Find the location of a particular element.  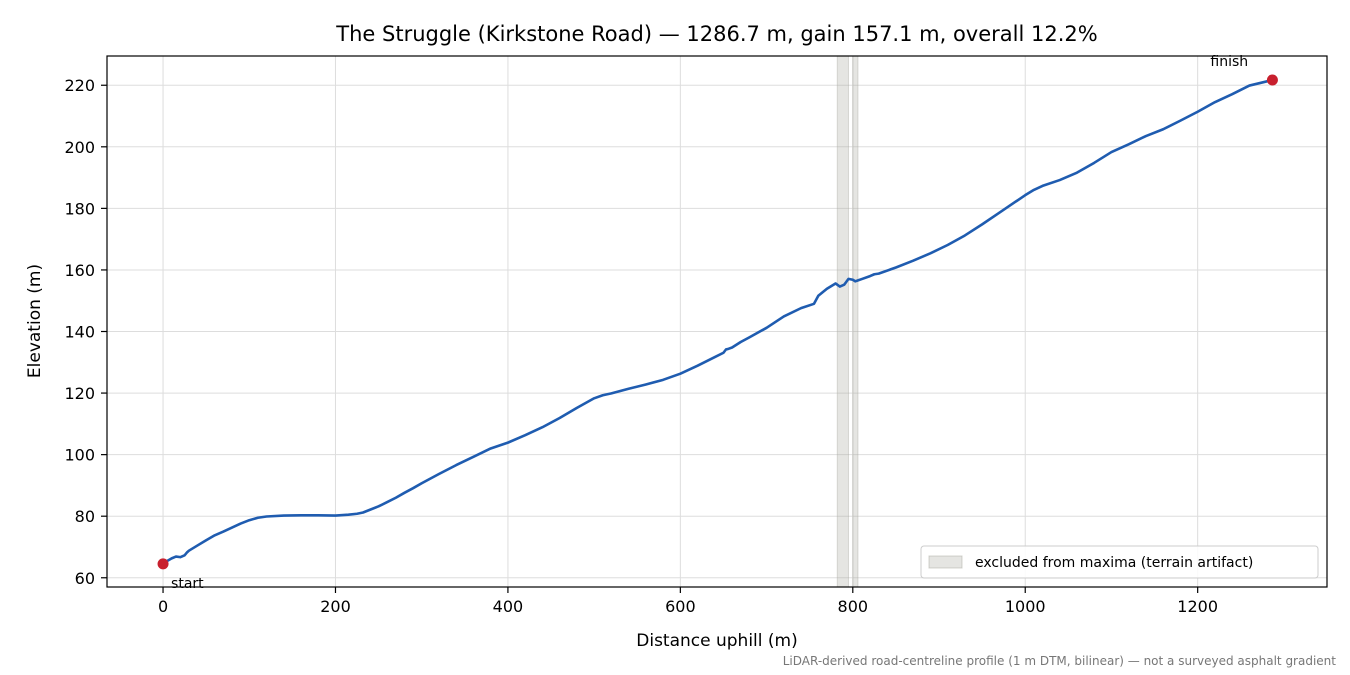

y-tick-label: 160 is located at coordinates (79, 270).